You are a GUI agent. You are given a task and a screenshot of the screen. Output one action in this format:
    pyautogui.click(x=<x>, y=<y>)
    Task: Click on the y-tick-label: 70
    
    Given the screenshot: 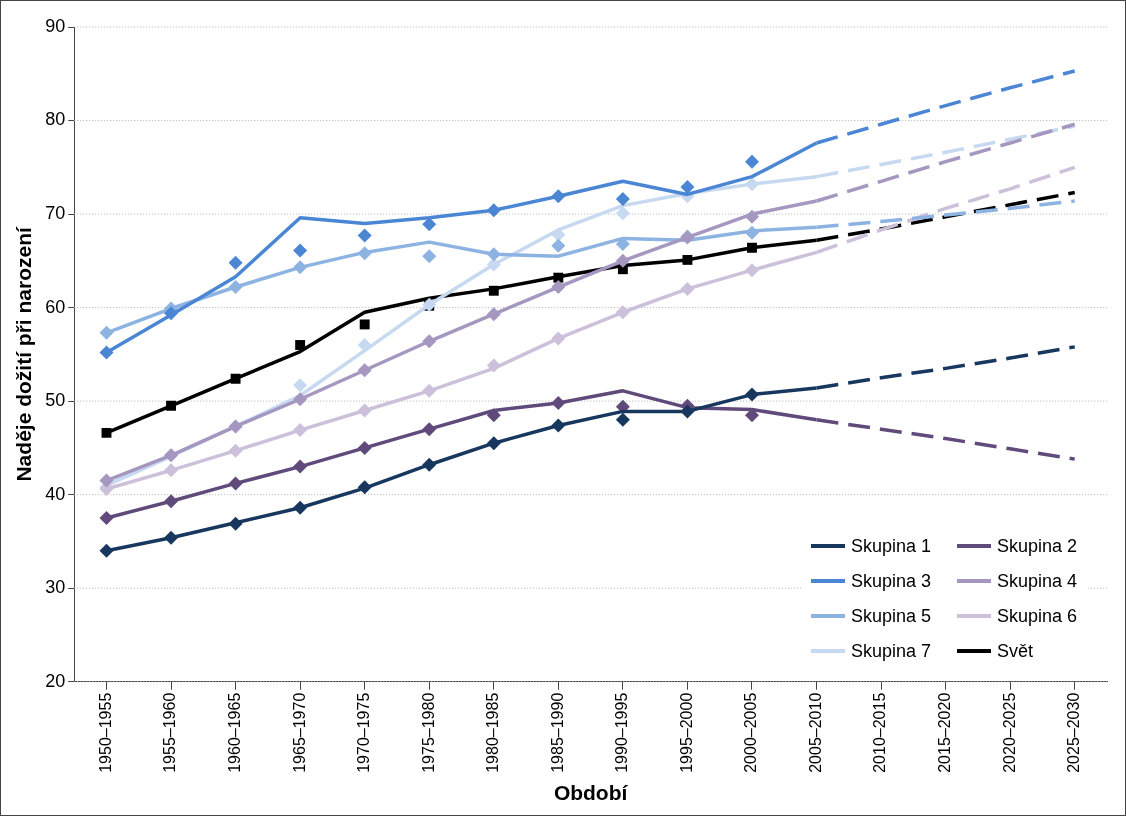 What is the action you would take?
    pyautogui.click(x=55, y=213)
    